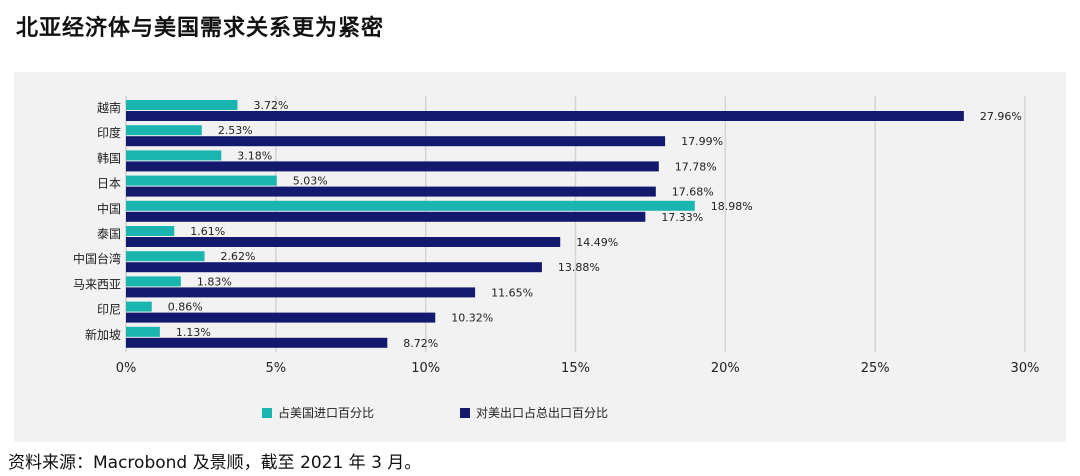 Image resolution: width=1080 pixels, height=476 pixels. Describe the element at coordinates (276, 368) in the screenshot. I see `x-tick-label: 5%` at that location.